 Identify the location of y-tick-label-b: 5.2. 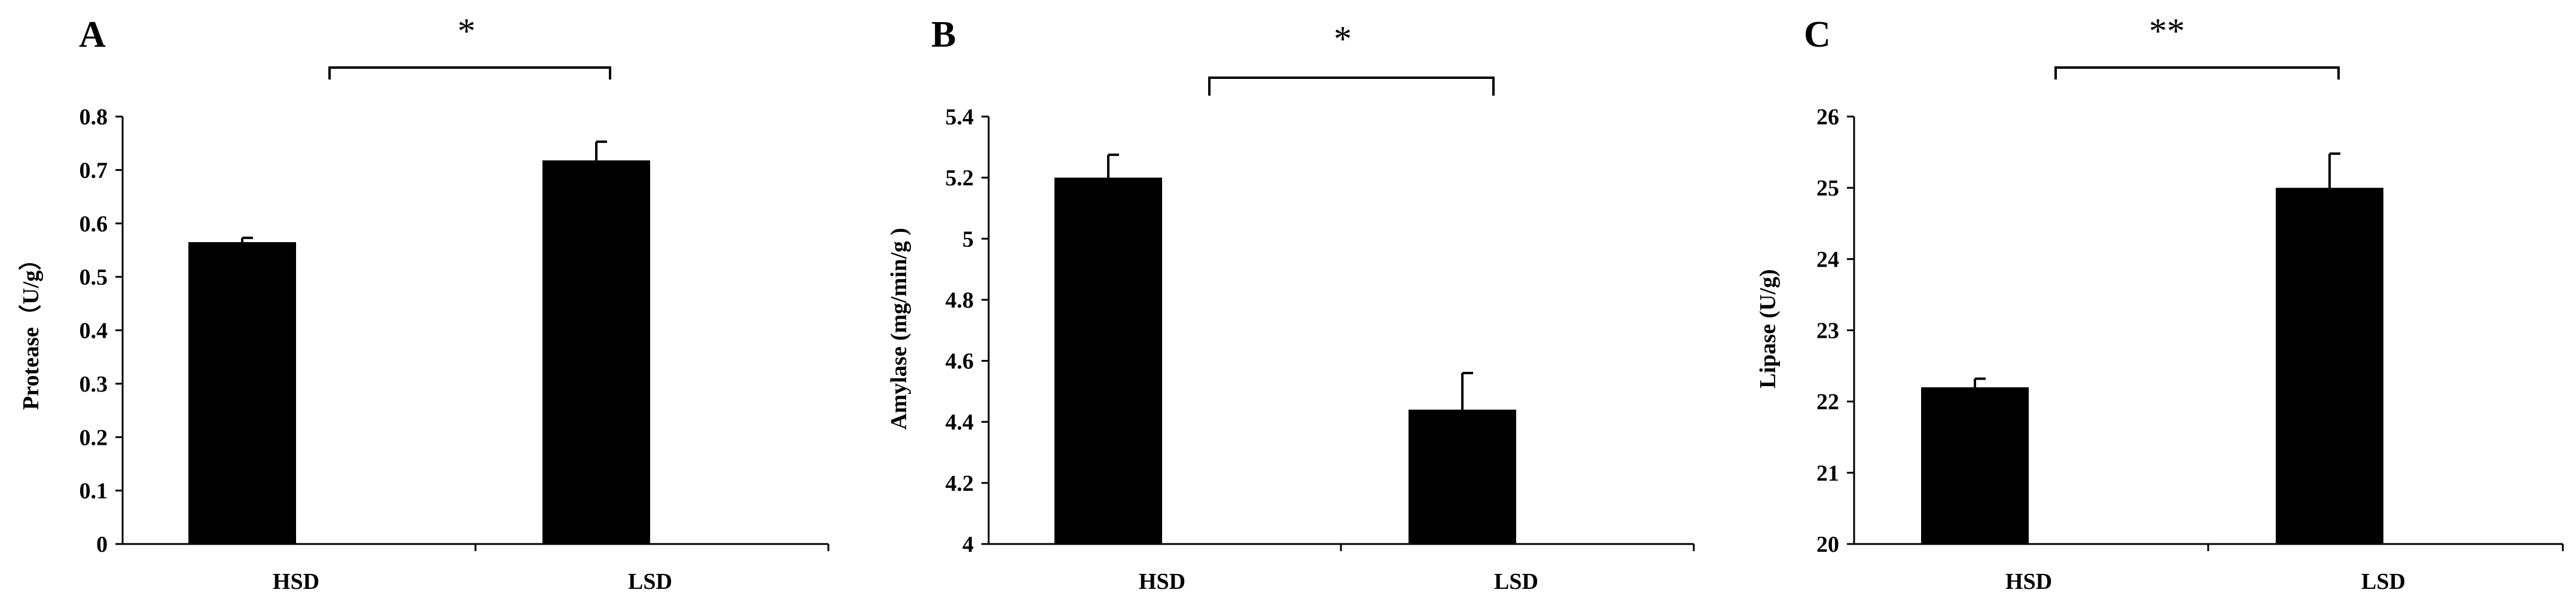
(960, 178).